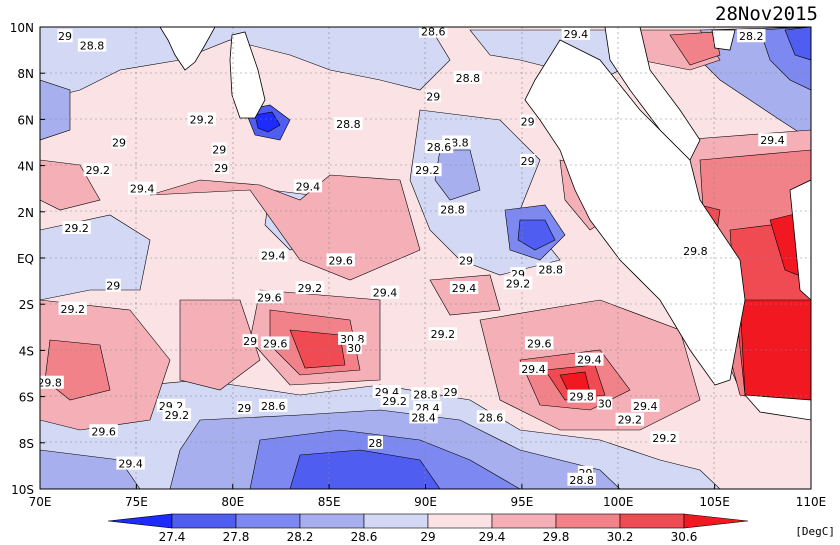 The height and width of the screenshot is (545, 840). I want to click on lon-tick-label: 90E, so click(425, 502).